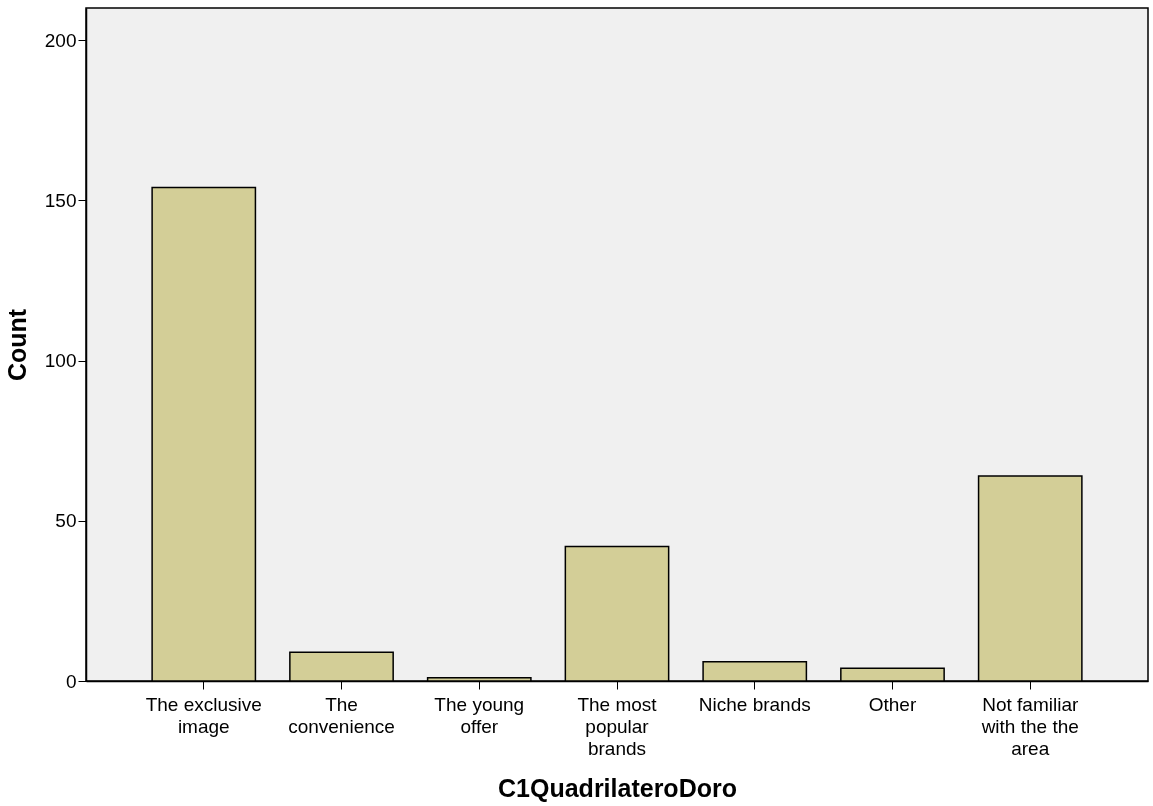  I want to click on y-axis-title: Count, so click(16, 345).